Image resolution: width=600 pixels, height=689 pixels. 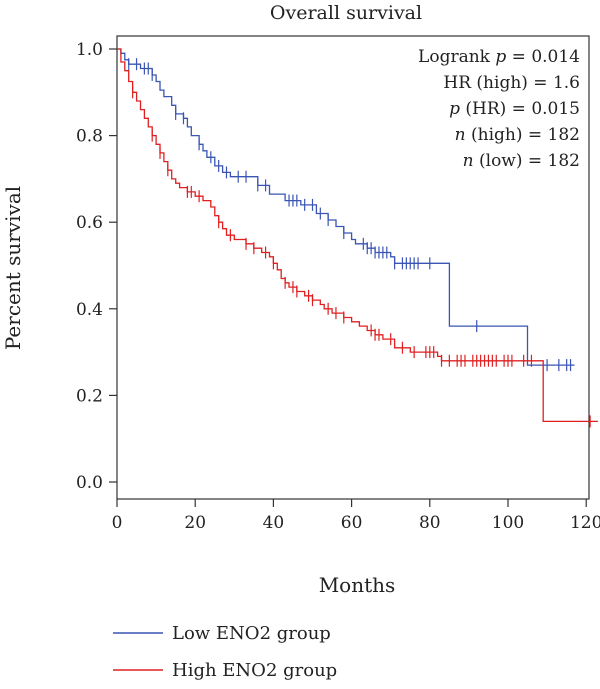 I want to click on x-tick-label: 60, so click(x=352, y=523).